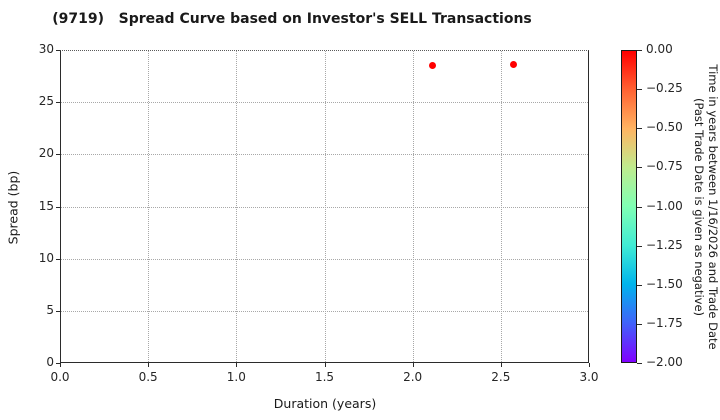 The image size is (720, 420). I want to click on y-tick-label: 25, so click(46, 101).